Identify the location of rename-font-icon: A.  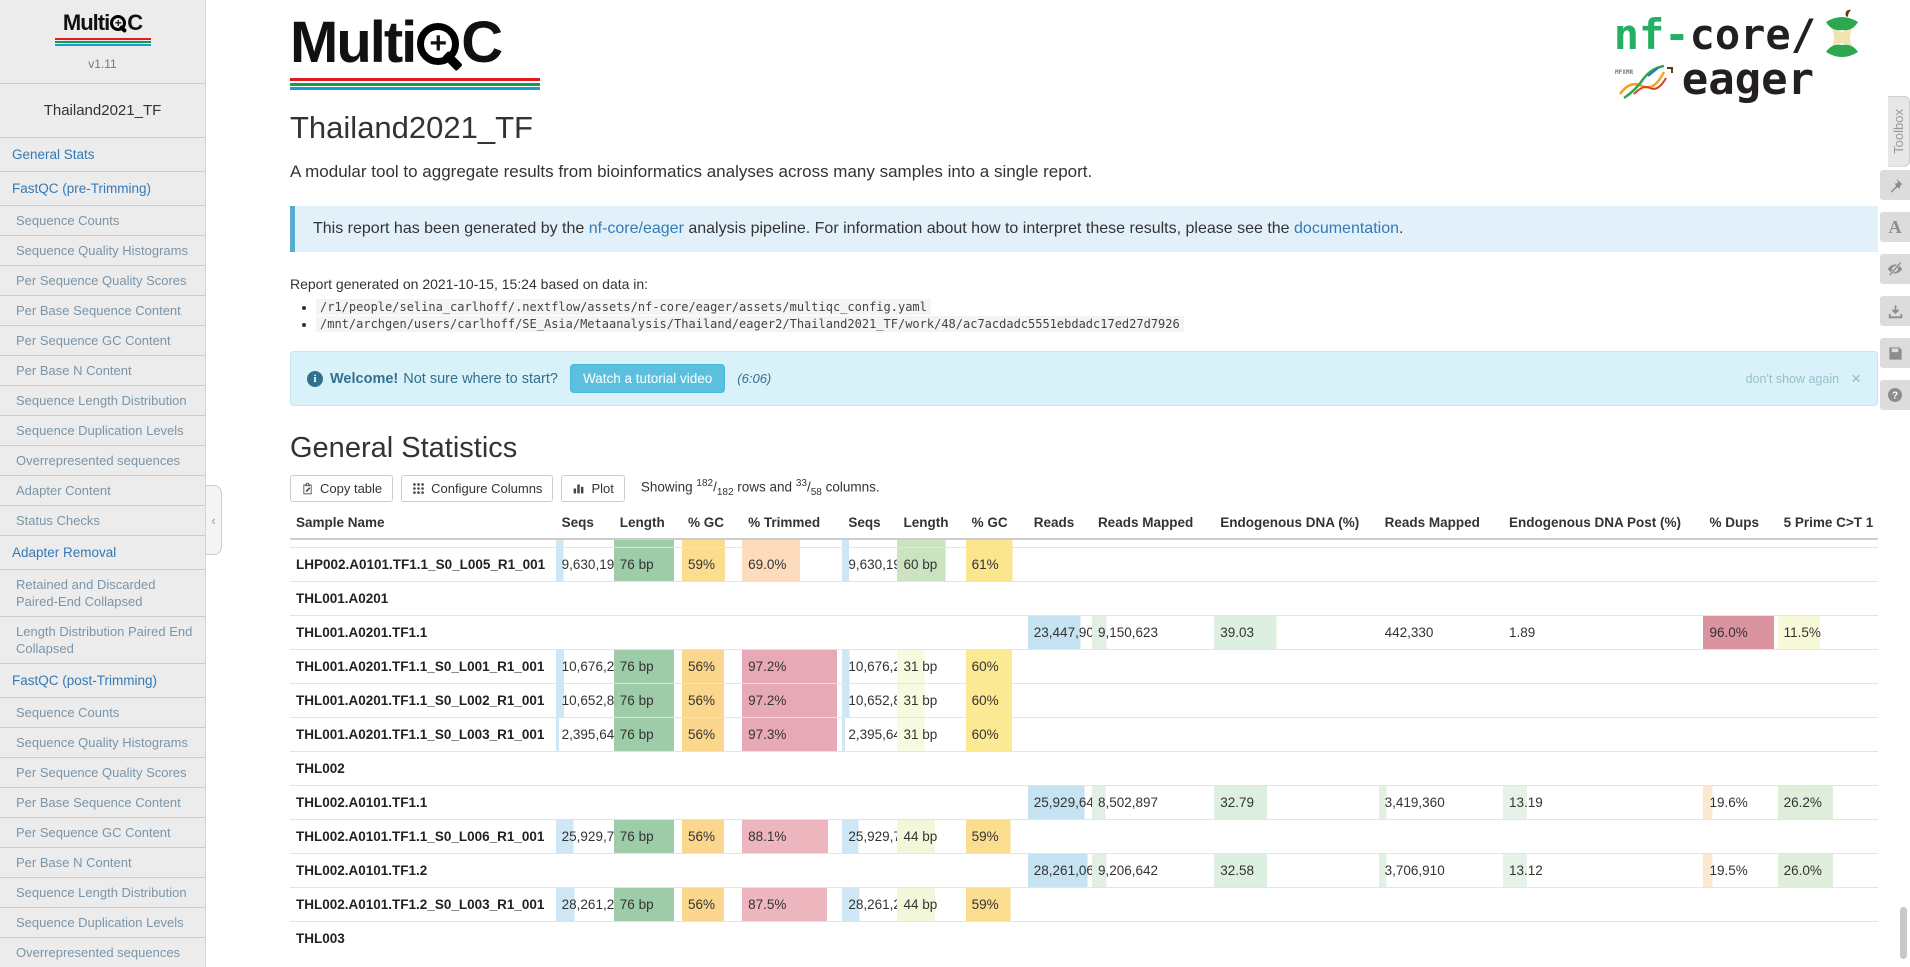
(1895, 227).